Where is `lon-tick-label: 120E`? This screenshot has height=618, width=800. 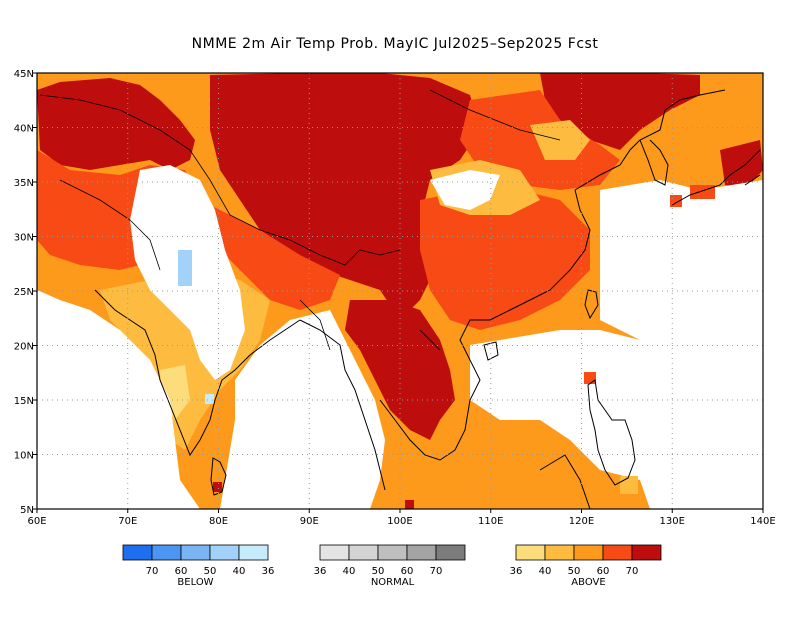 lon-tick-label: 120E is located at coordinates (581, 521).